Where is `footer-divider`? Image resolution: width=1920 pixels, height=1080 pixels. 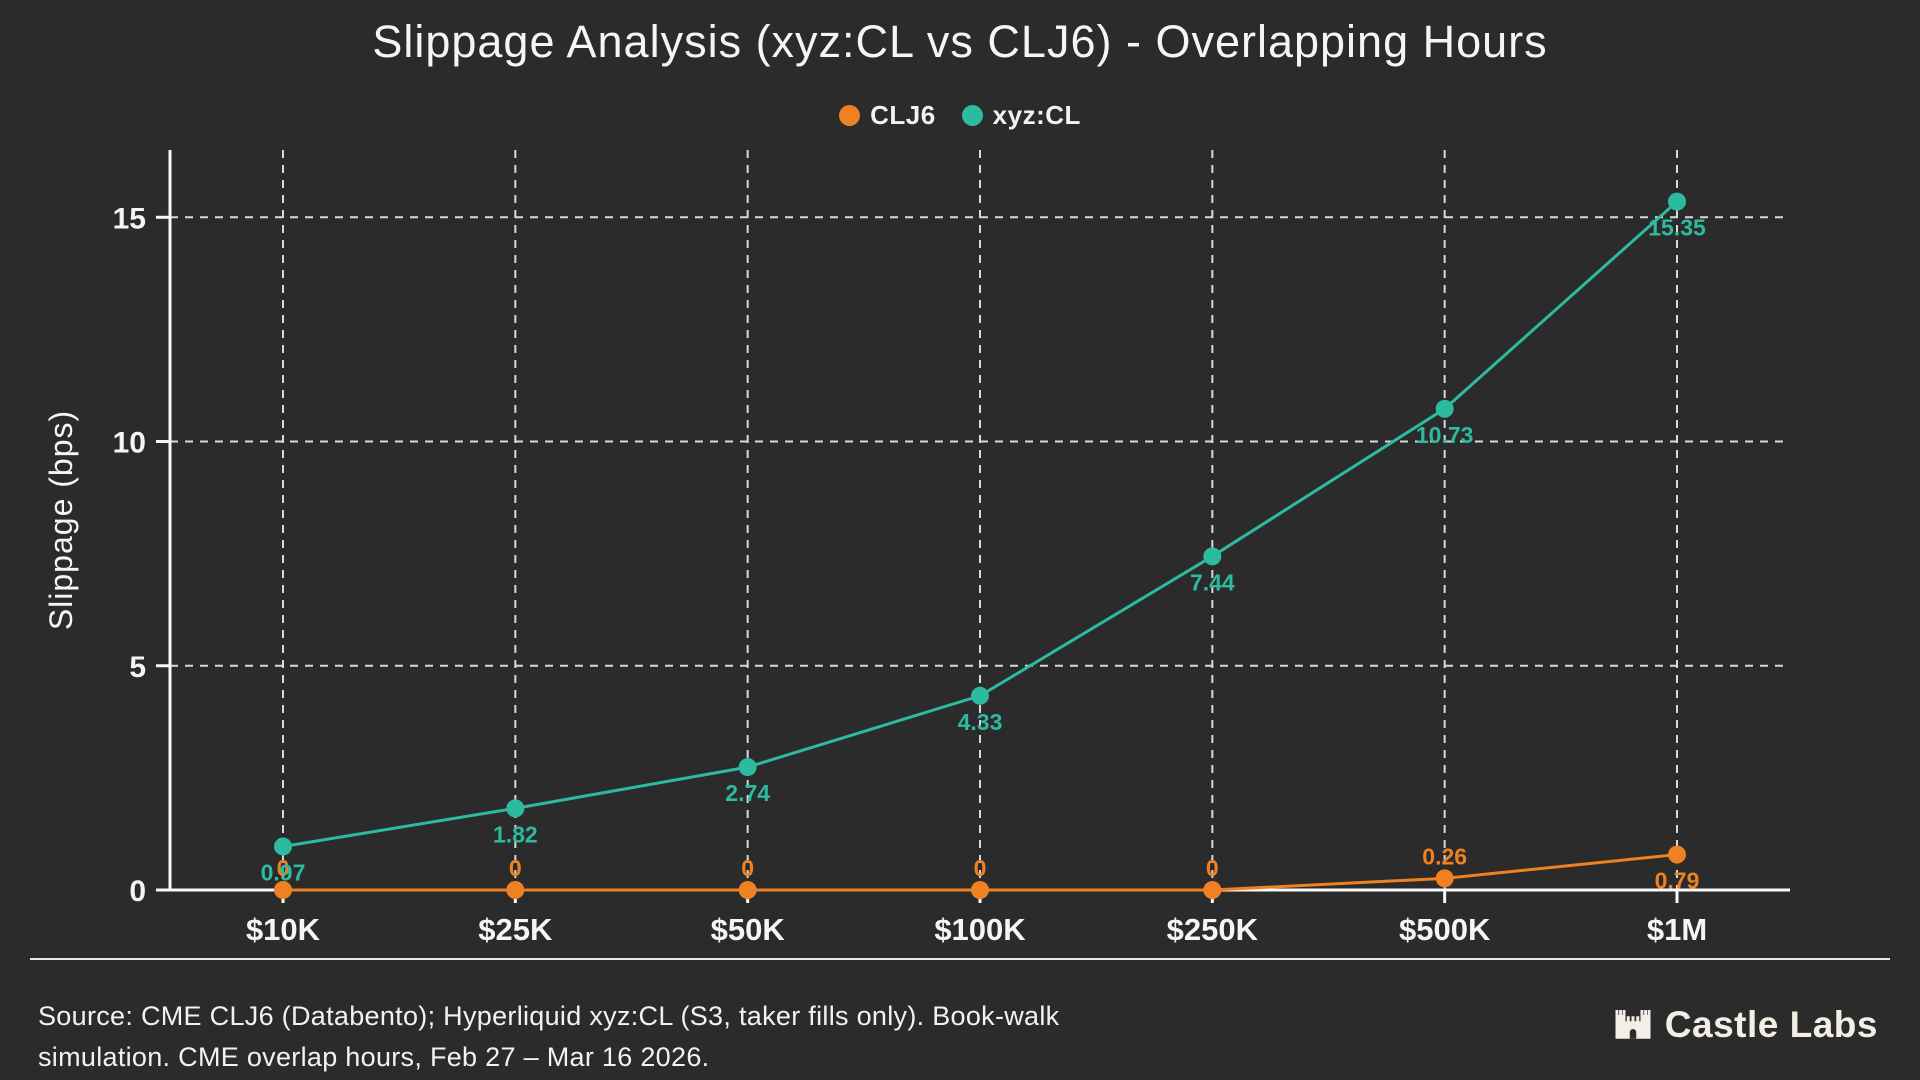 footer-divider is located at coordinates (960, 959).